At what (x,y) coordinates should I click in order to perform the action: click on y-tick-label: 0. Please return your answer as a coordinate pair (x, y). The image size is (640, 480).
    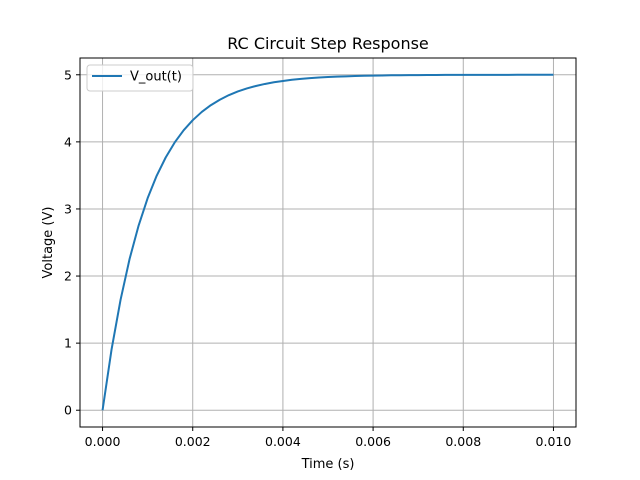
    Looking at the image, I should click on (68, 410).